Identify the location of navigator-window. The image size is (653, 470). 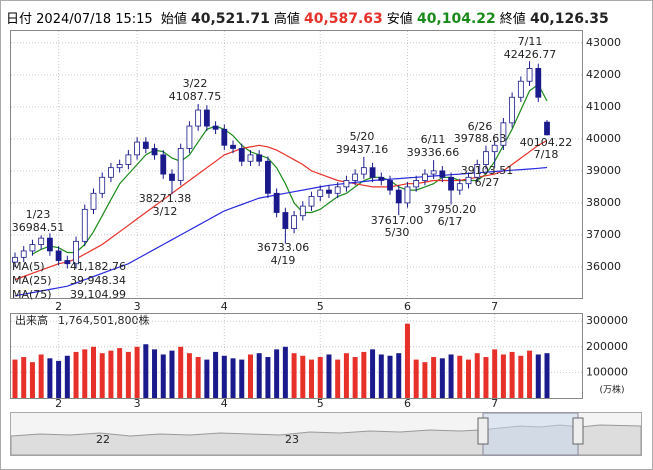
(530, 434).